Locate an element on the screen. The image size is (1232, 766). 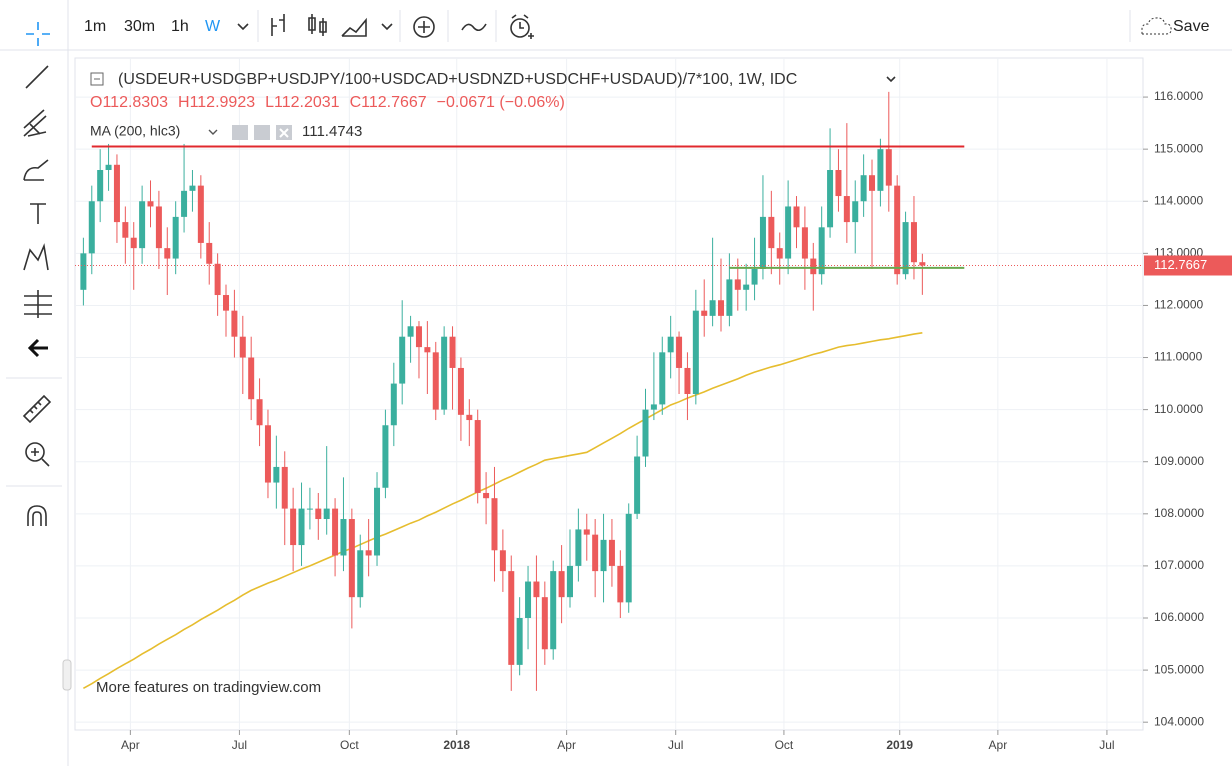
interval-button: 30m is located at coordinates (139, 26).